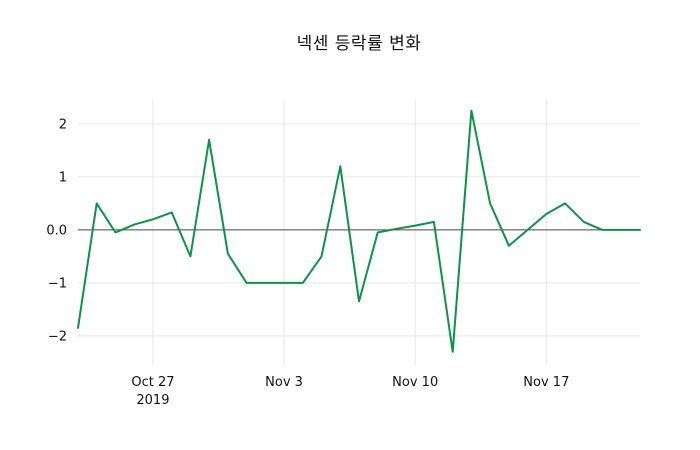  I want to click on chart-title: 넥센 등락률 변화, so click(359, 44).